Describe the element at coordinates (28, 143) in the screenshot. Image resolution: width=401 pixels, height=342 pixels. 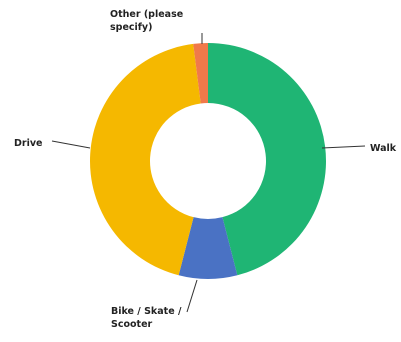
I see `slice-label-drive: Drive` at that location.